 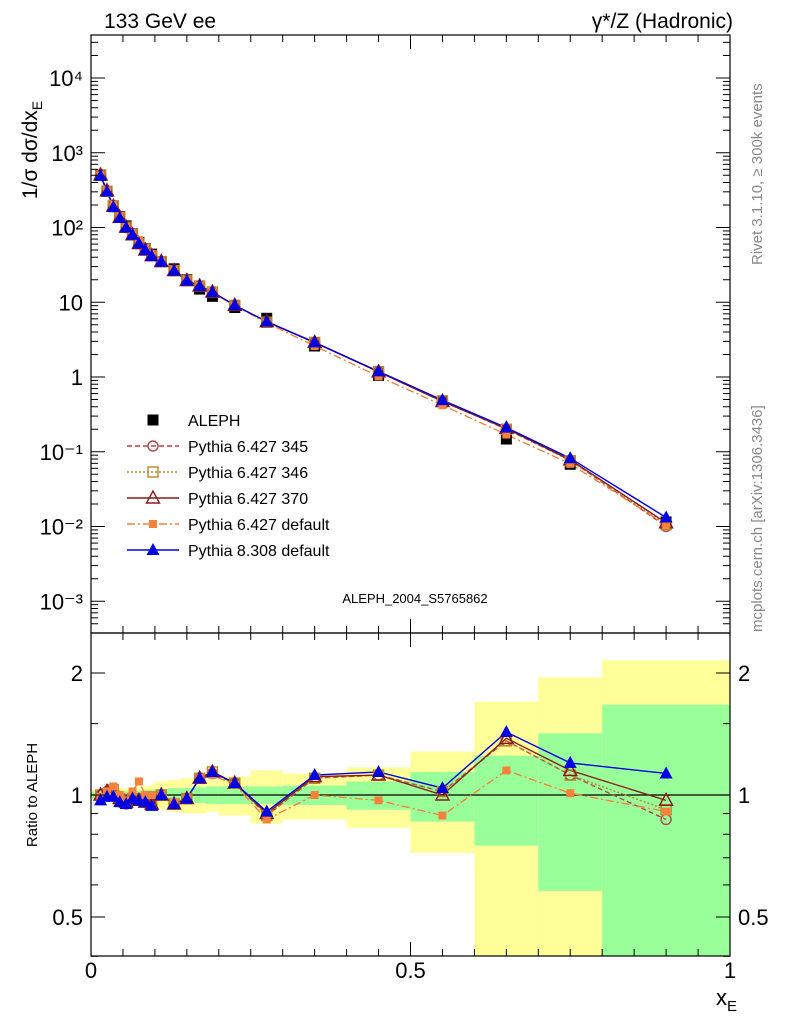 What do you see at coordinates (259, 525) in the screenshot?
I see `legend-label-4: Pythia 6.427 default` at bounding box center [259, 525].